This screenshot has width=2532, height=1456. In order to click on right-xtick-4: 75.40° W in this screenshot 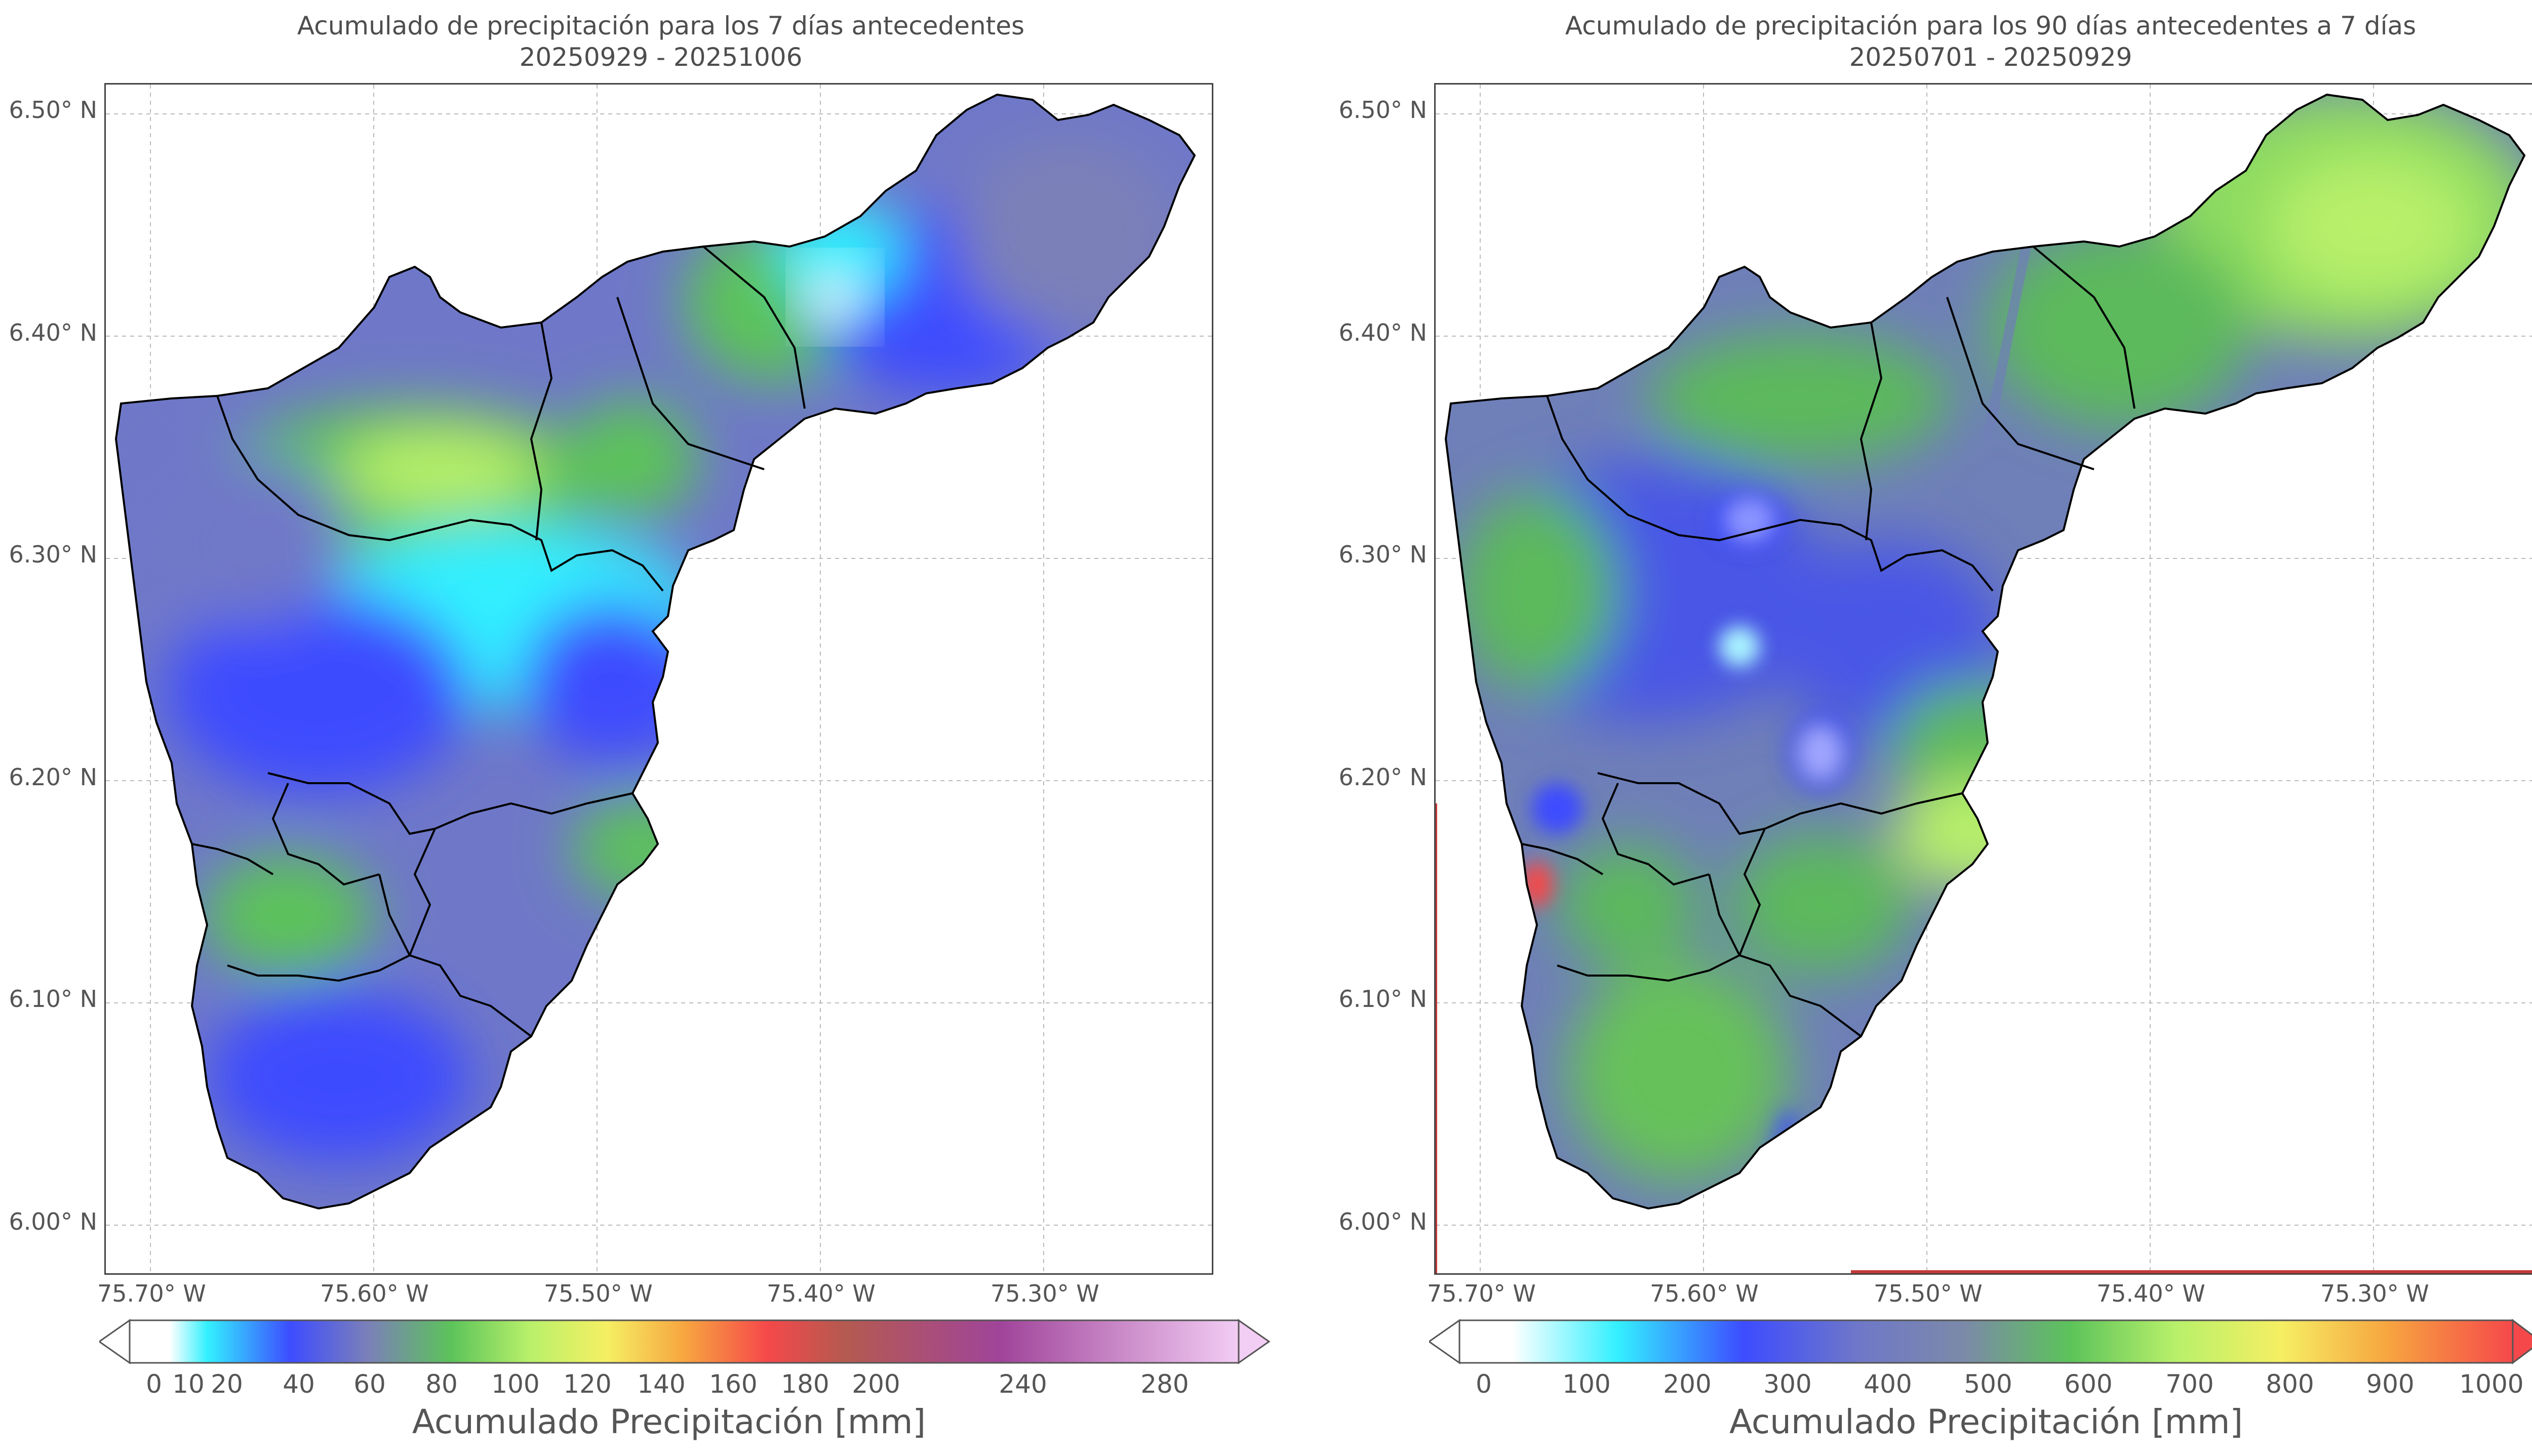, I will do `click(2150, 1293)`.